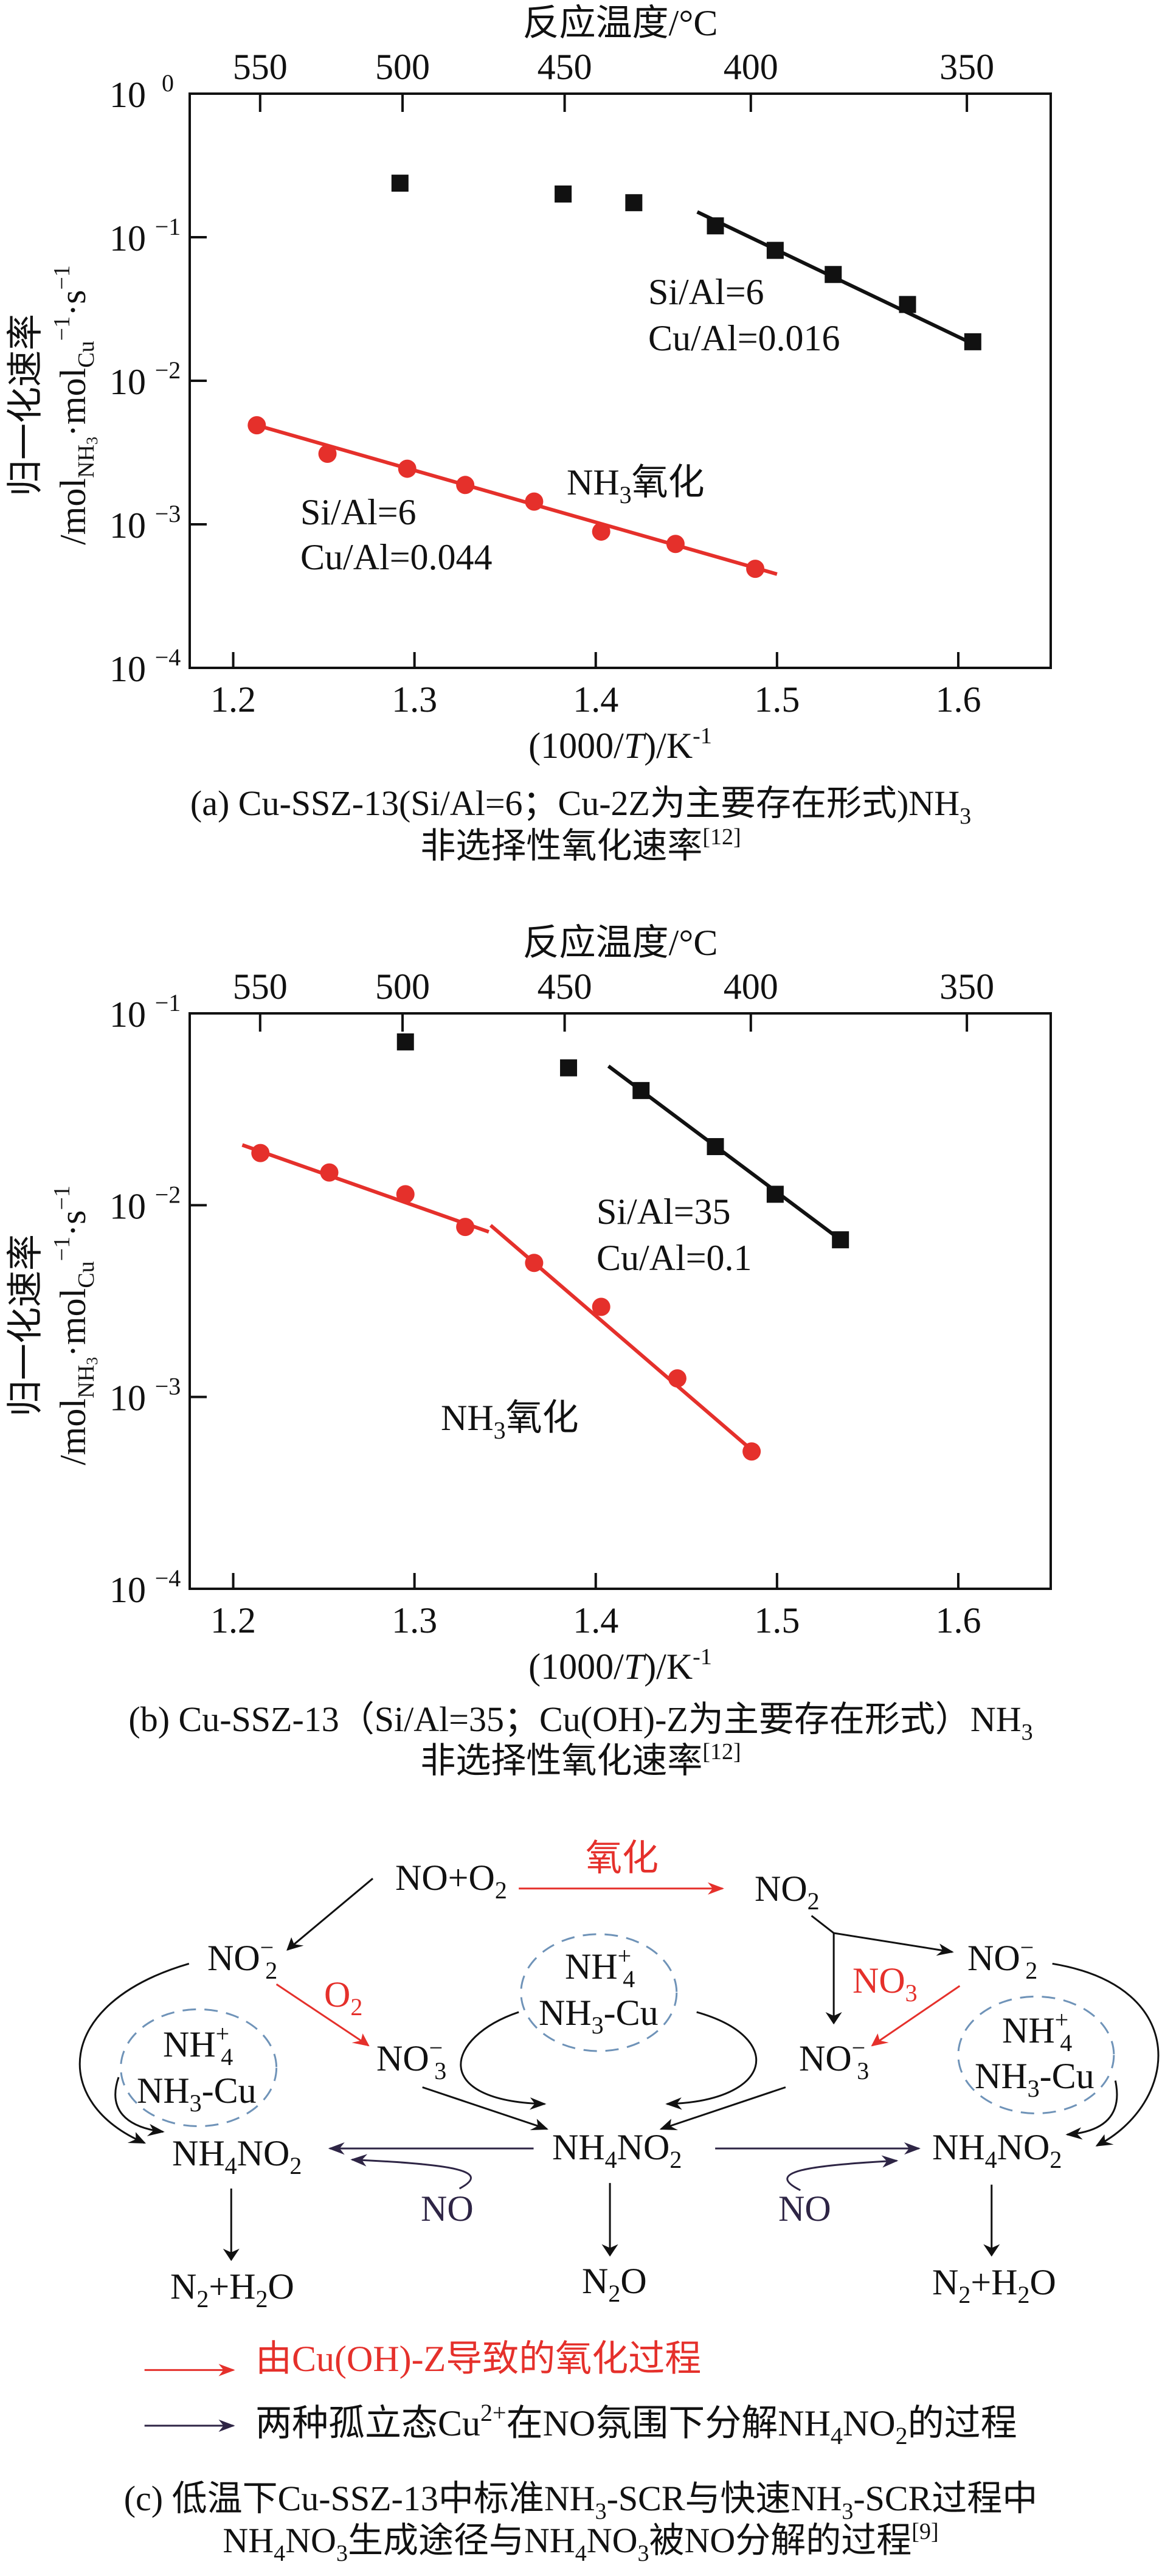 Image resolution: width=1162 pixels, height=2576 pixels. What do you see at coordinates (1035, 2079) in the screenshot?
I see `label-nh3-cu-right: NH3-Cu` at bounding box center [1035, 2079].